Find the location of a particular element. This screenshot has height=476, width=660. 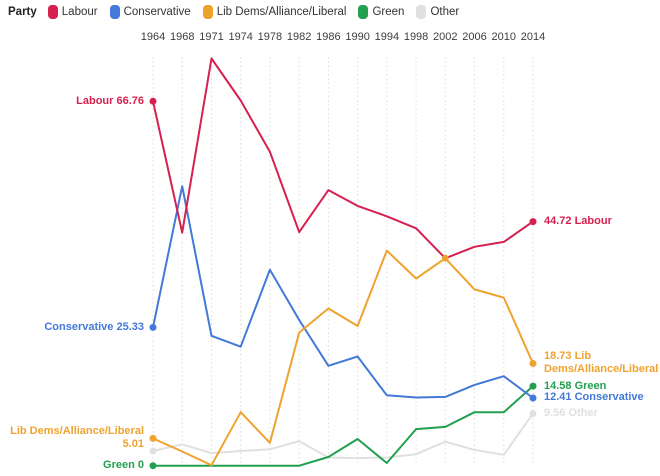

lib-dems-alliance-liberal-start-label: Lib Dems/Alliance/Liberal 5.01 is located at coordinates (77, 438).